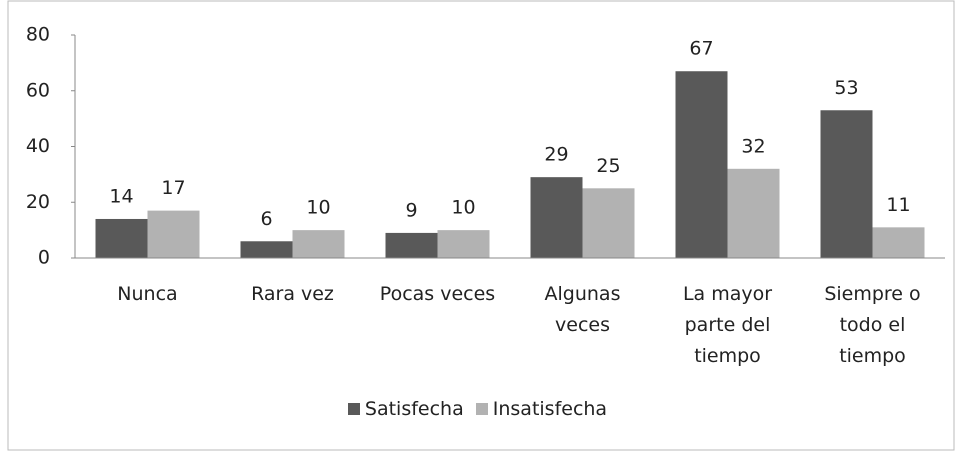 The width and height of the screenshot is (955, 451). What do you see at coordinates (411, 210) in the screenshot?
I see `data-label: 9` at bounding box center [411, 210].